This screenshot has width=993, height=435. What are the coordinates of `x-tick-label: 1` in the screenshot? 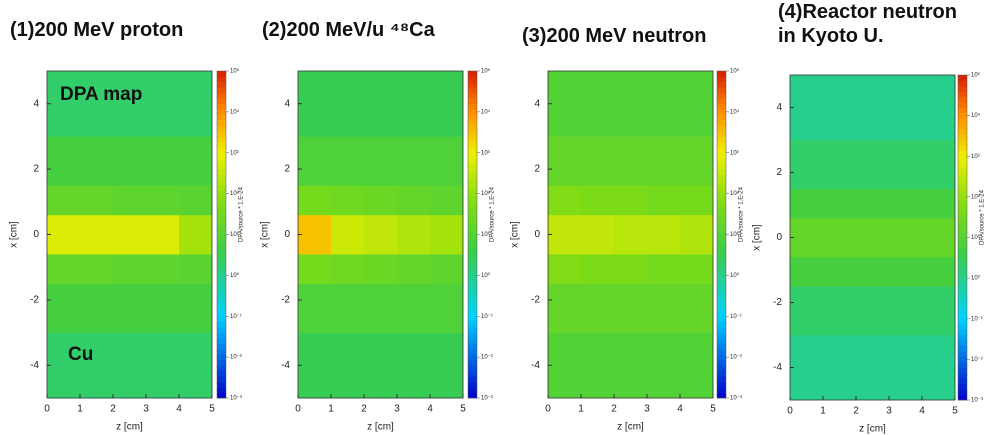 It's located at (80, 409).